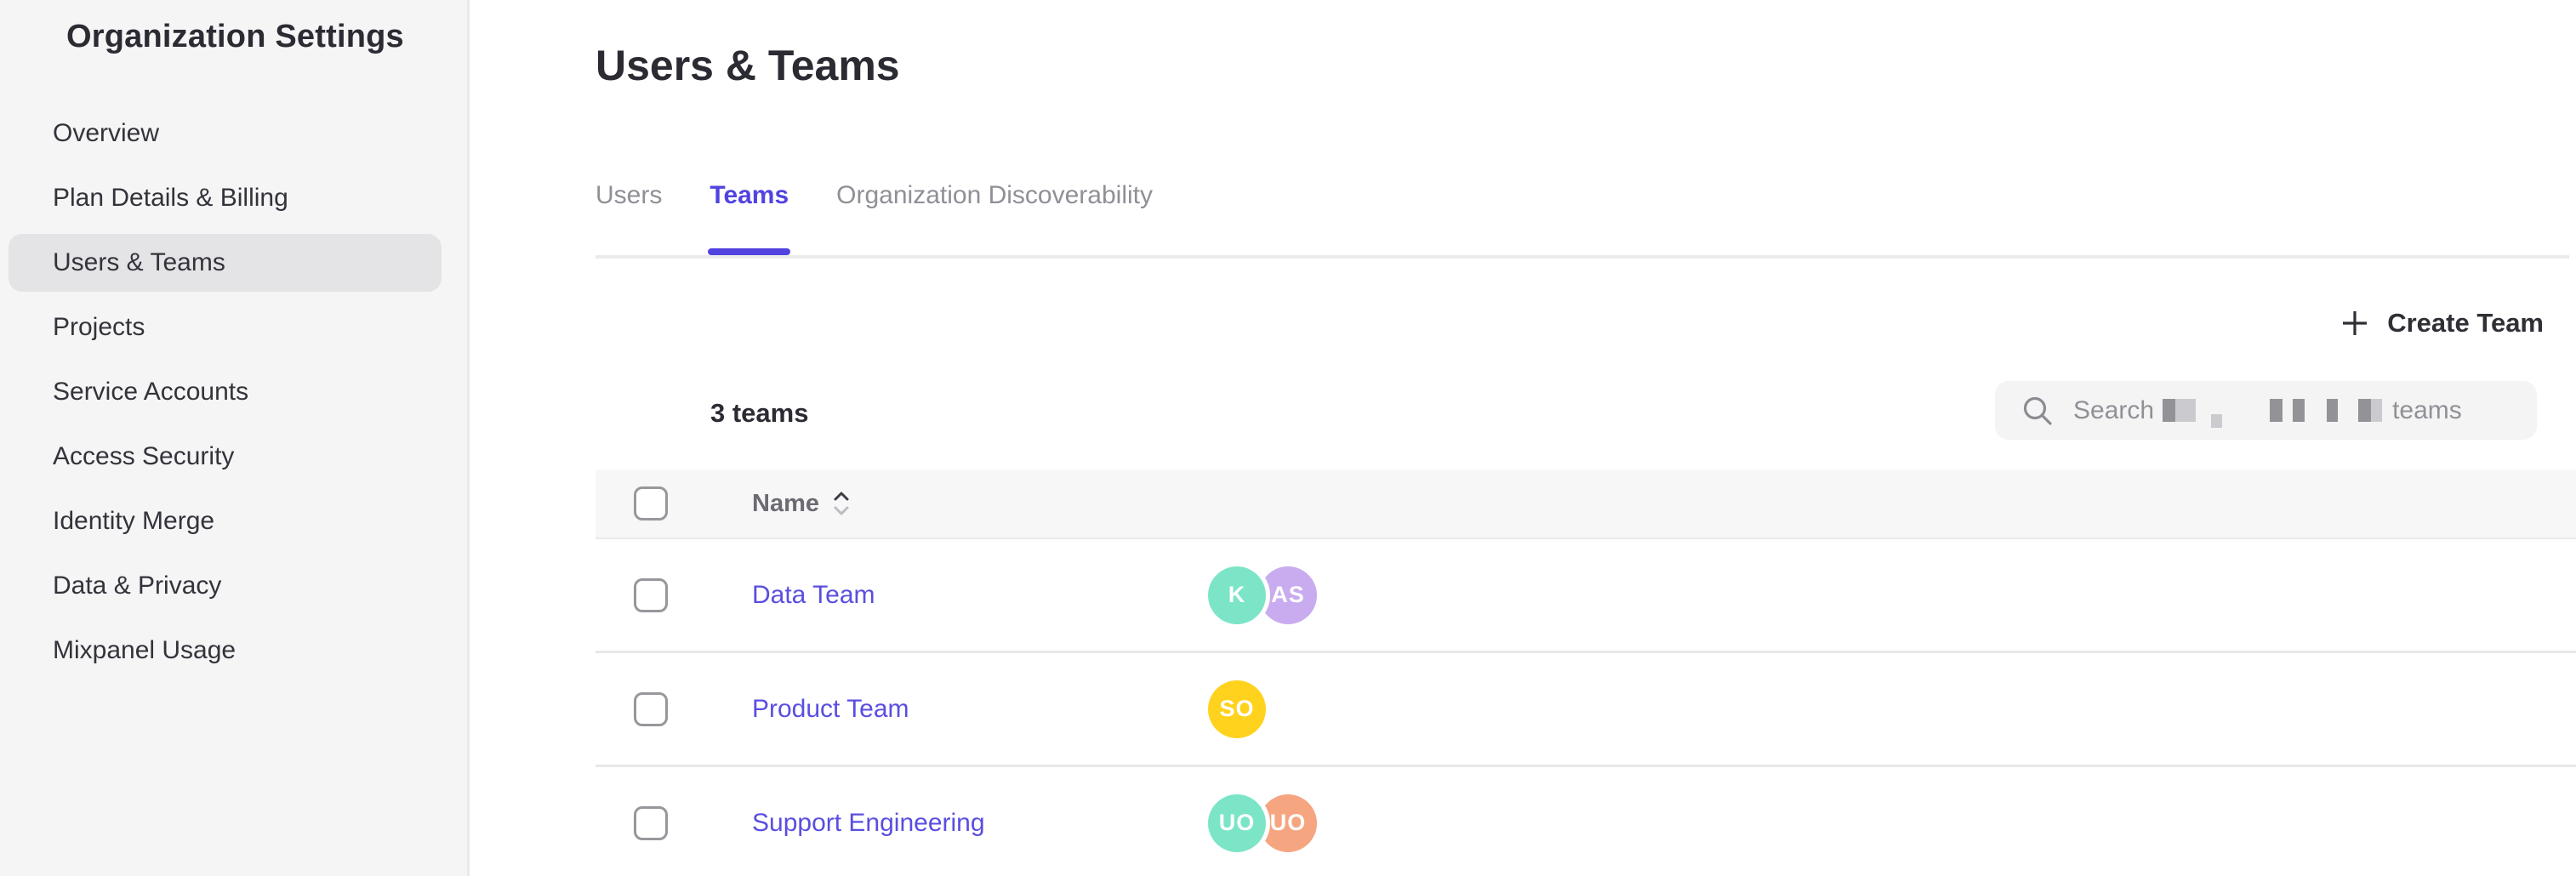 This screenshot has height=876, width=2576. I want to click on sidebar-item-users-teams: Users & Teams, so click(226, 263).